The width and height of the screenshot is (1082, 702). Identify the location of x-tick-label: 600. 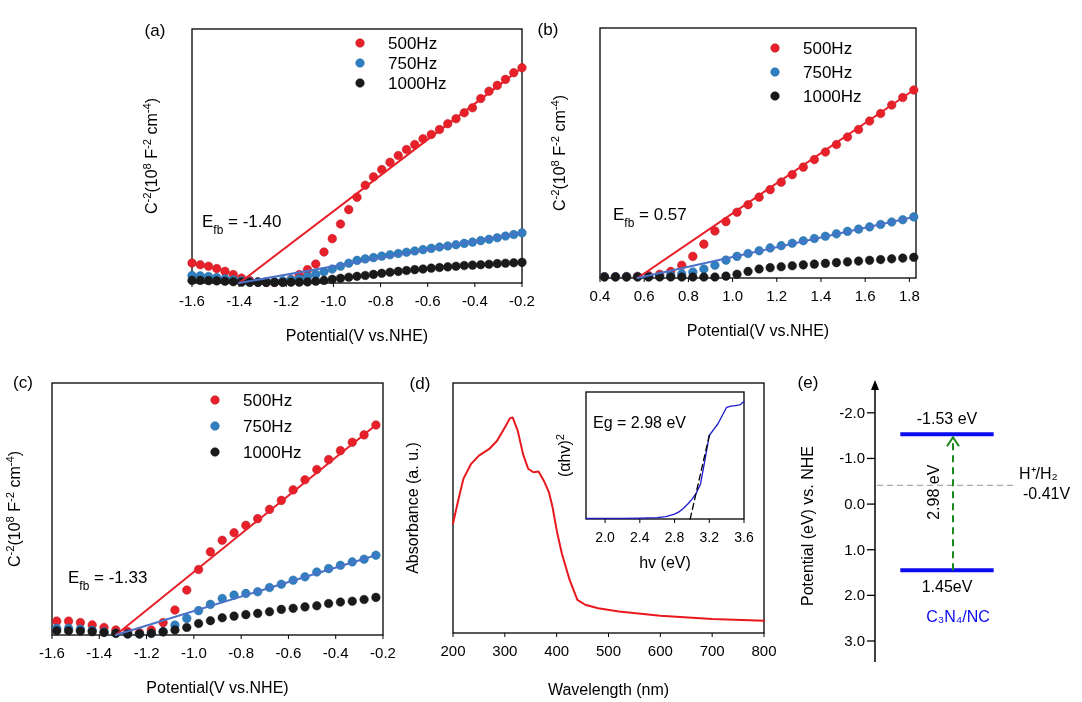
(660, 650).